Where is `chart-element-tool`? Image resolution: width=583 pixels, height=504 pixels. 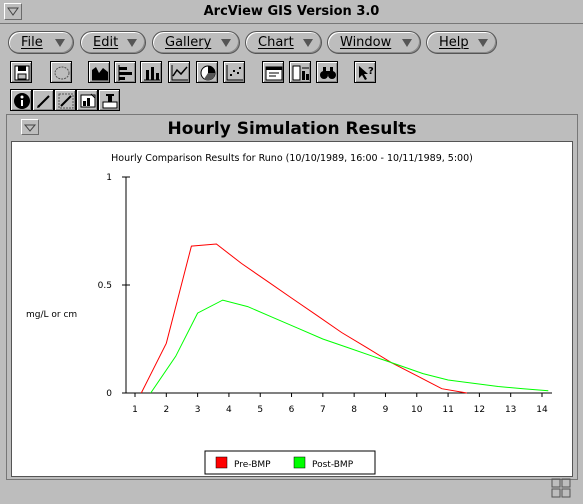 chart-element-tool is located at coordinates (87, 100).